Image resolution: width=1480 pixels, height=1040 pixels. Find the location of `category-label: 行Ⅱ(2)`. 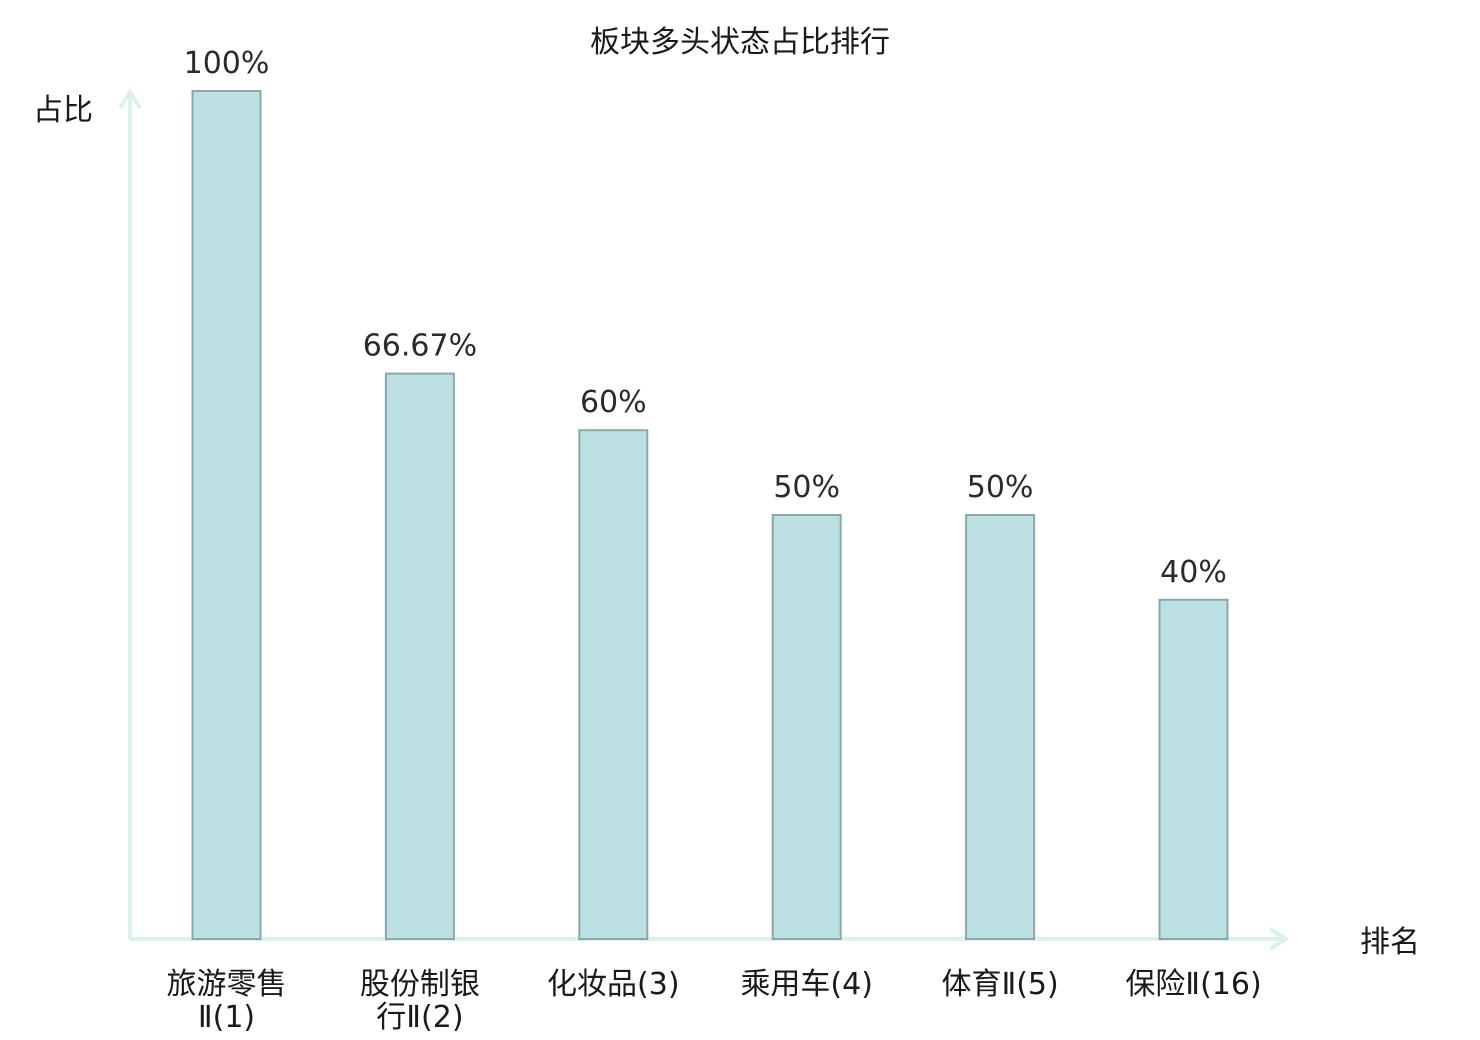

category-label: 行Ⅱ(2) is located at coordinates (419, 1017).